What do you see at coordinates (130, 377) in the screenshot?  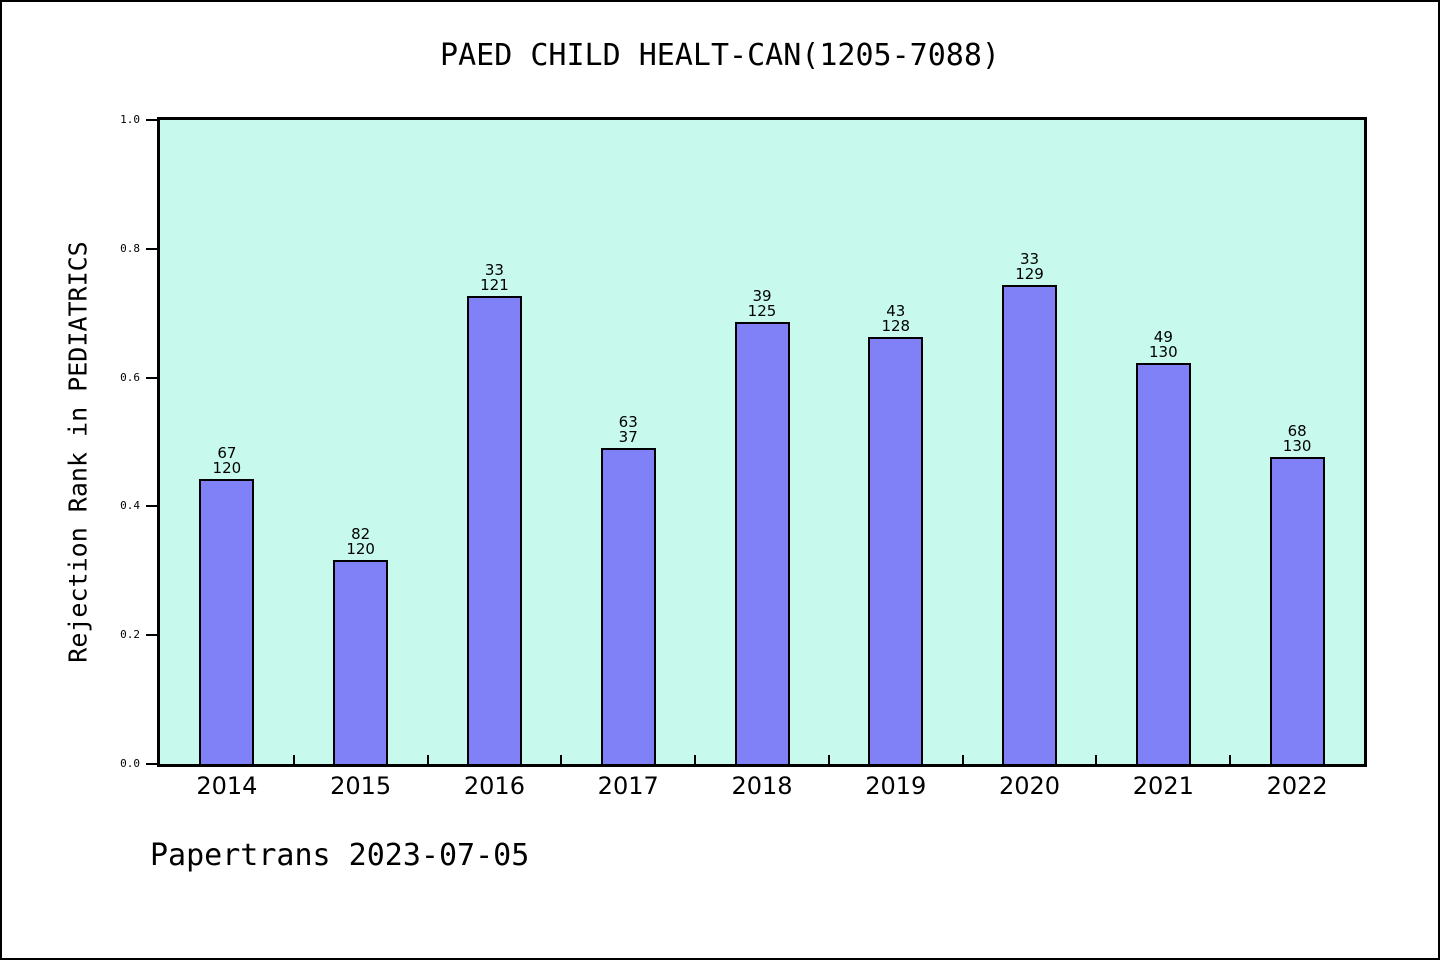 I see `y-tick-label: 0.6` at bounding box center [130, 377].